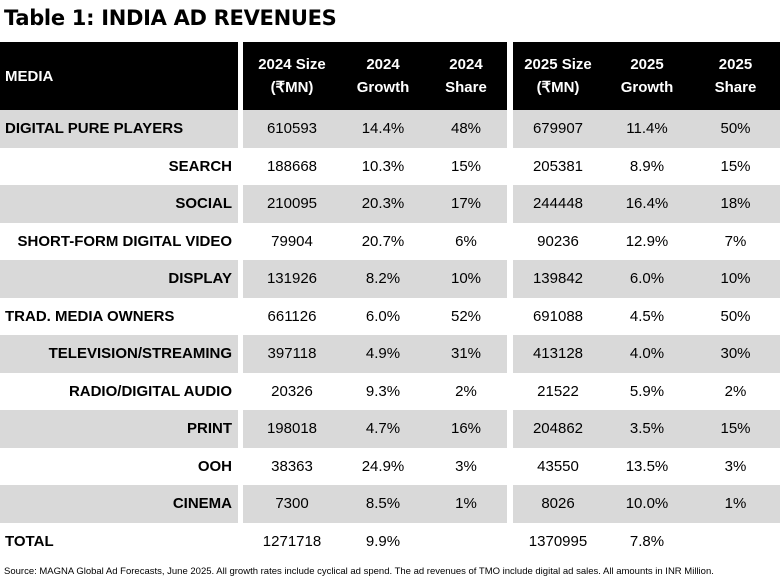 Image resolution: width=780 pixels, height=580 pixels. What do you see at coordinates (647, 204) in the screenshot?
I see `cell-growth-2025: 16.4%` at bounding box center [647, 204].